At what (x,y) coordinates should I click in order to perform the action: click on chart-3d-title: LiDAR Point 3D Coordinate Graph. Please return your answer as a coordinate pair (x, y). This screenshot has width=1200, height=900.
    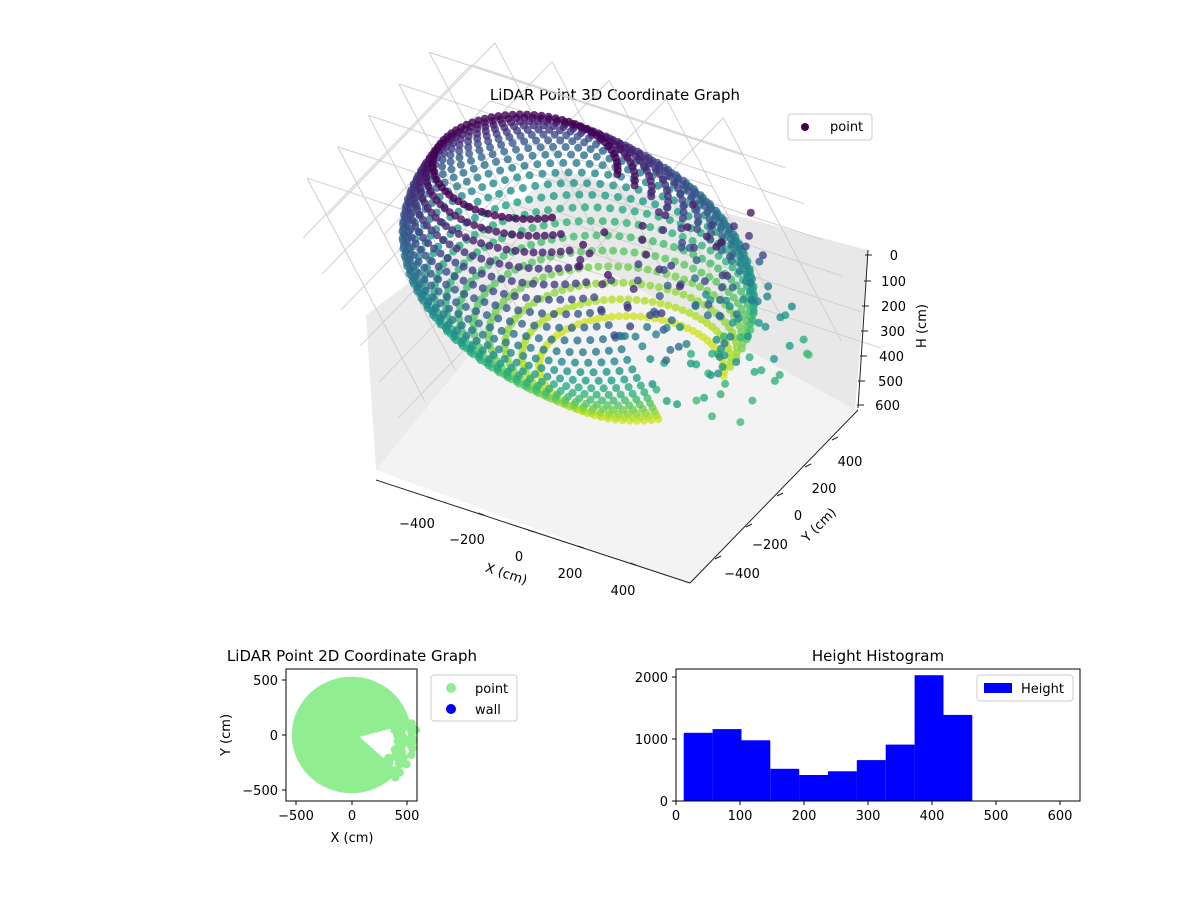
    Looking at the image, I should click on (615, 95).